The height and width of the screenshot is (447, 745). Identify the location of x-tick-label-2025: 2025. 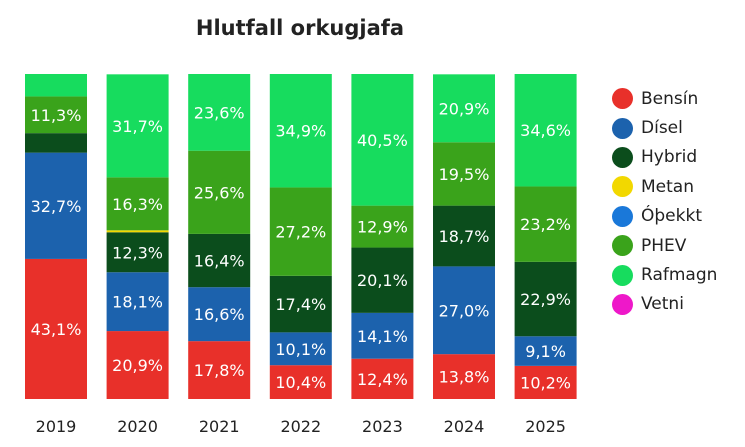
(545, 426).